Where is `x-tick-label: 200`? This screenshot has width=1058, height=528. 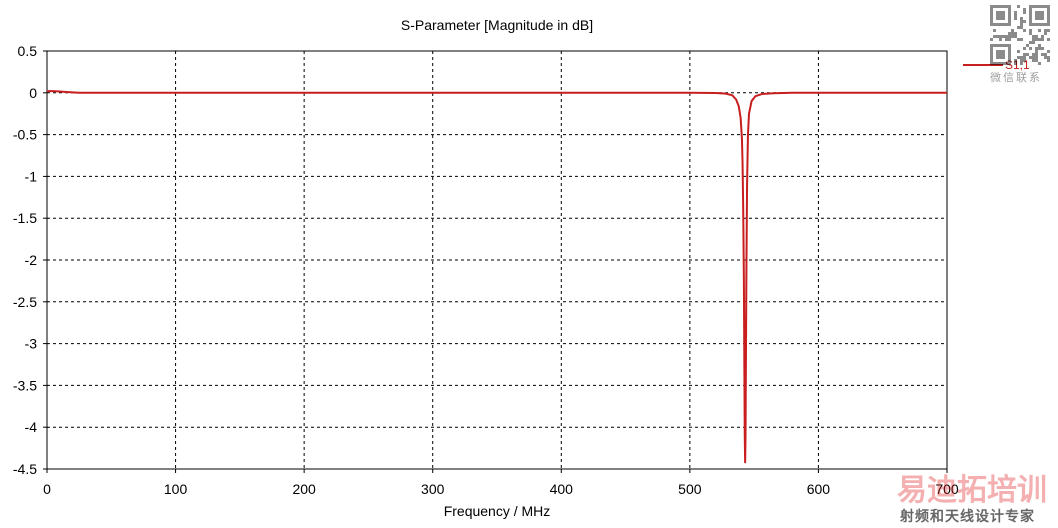
x-tick-label: 200 is located at coordinates (304, 489).